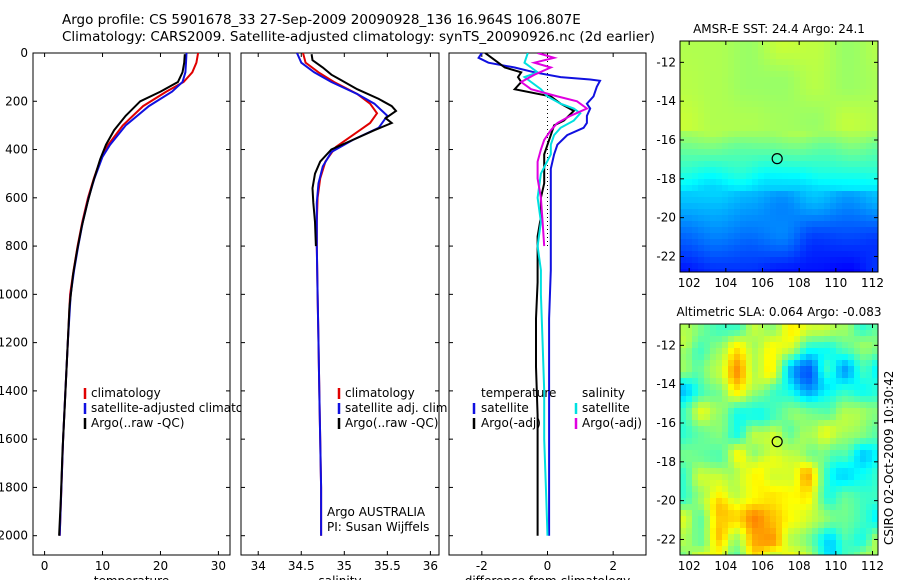 This screenshot has width=900, height=580. Describe the element at coordinates (889, 458) in the screenshot. I see `side-stamp: CSIRO 02-Oct-2009 10:30:42` at that location.